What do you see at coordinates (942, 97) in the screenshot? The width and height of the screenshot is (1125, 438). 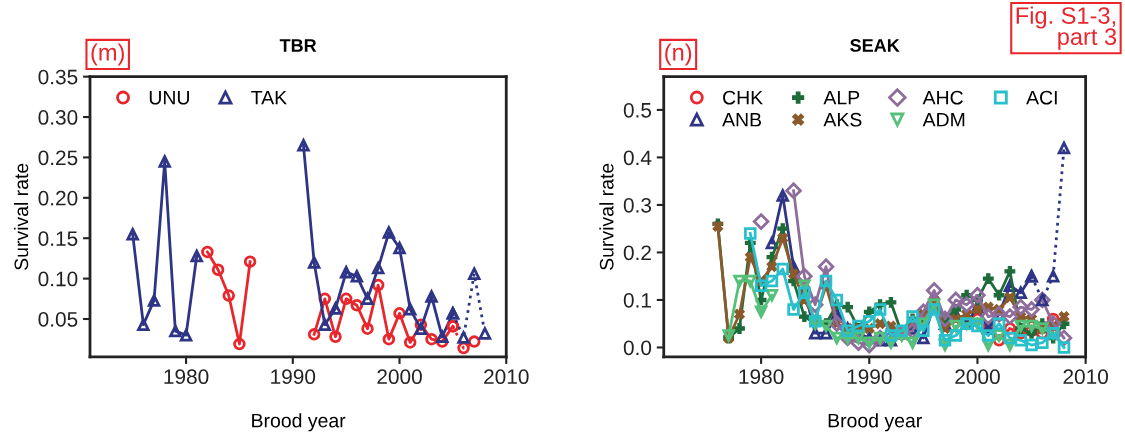 I see `legend-label: AHC` at bounding box center [942, 97].